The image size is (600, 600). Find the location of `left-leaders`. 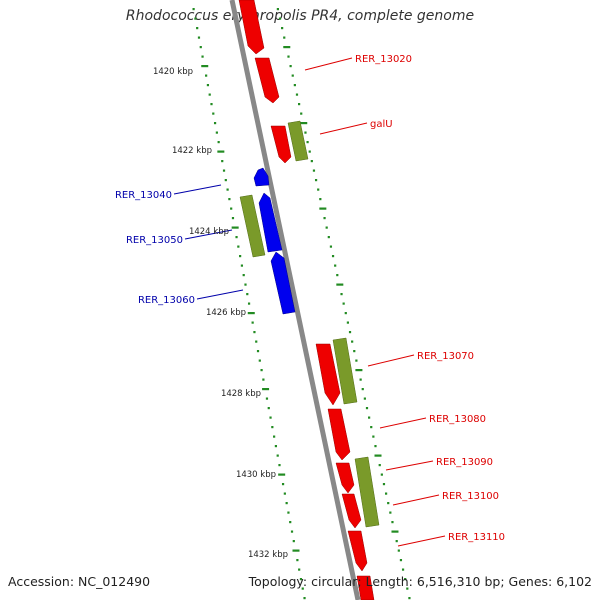

left-leaders is located at coordinates (208, 242).